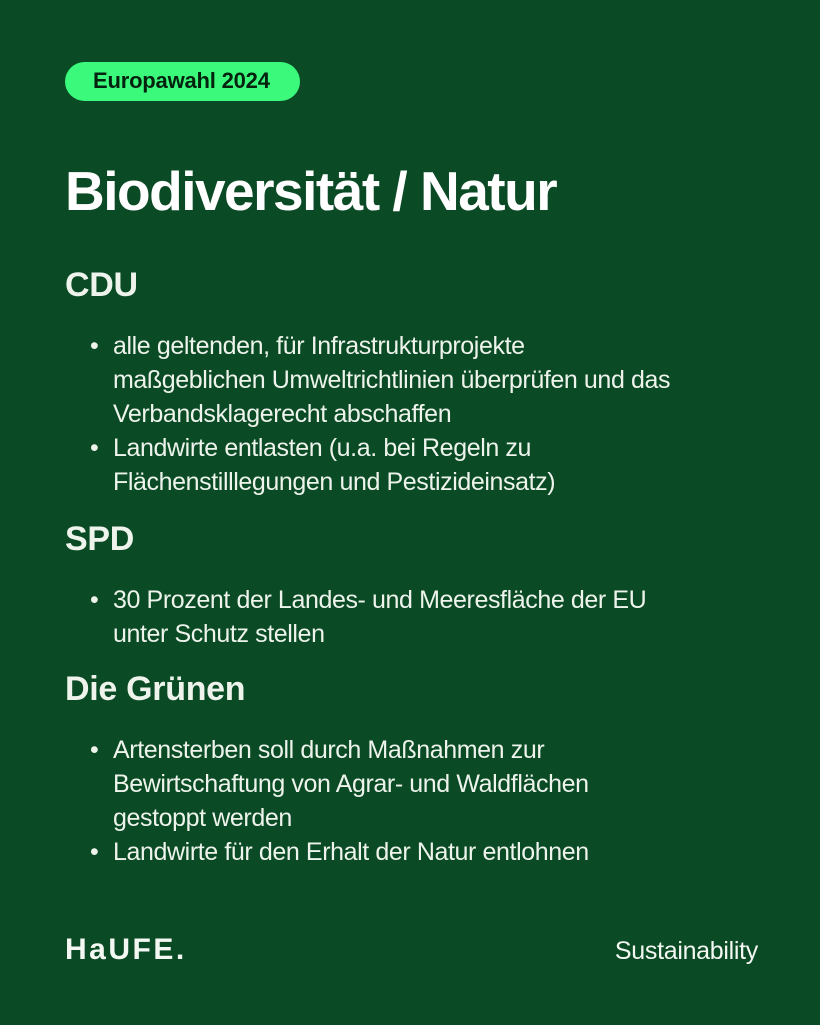  I want to click on haufe-logo: HaUFE., so click(126, 949).